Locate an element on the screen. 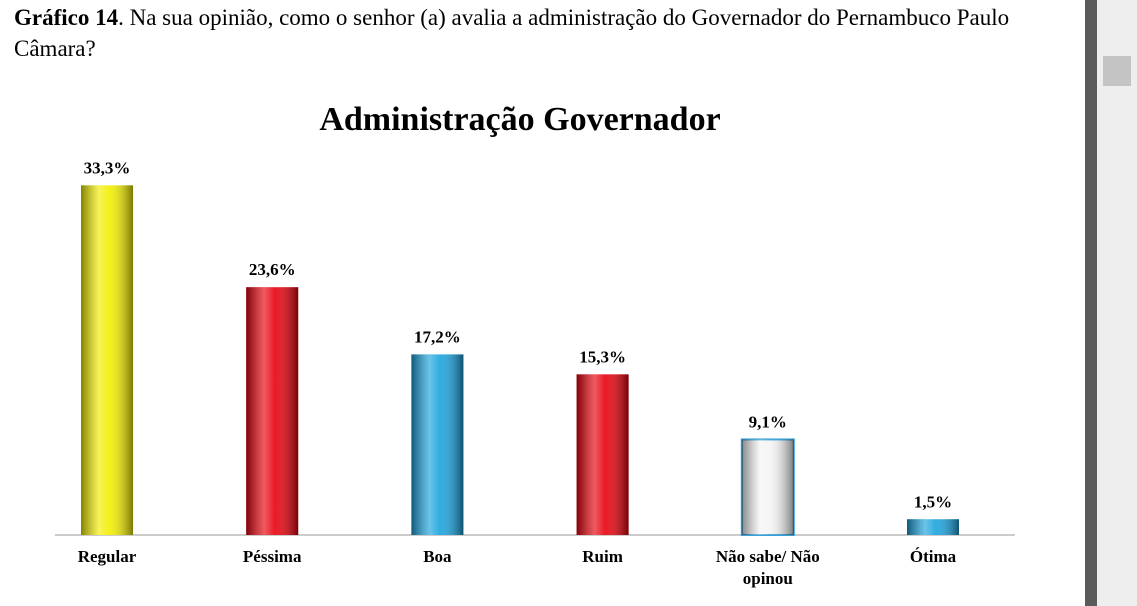  x-tick-label: Regular is located at coordinates (107, 556).